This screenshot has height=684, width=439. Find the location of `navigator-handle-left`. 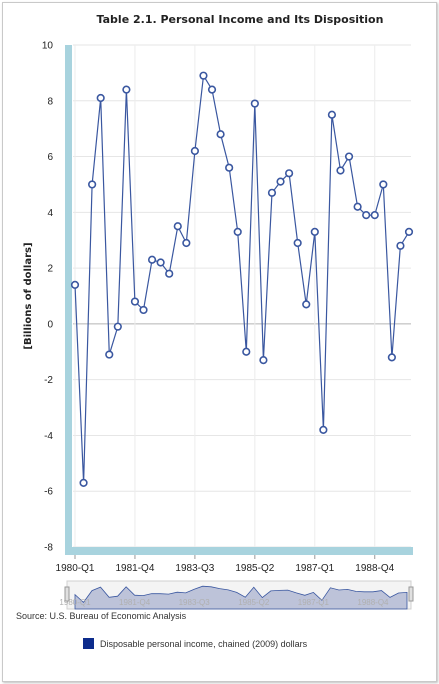

navigator-handle-left is located at coordinates (67, 594).